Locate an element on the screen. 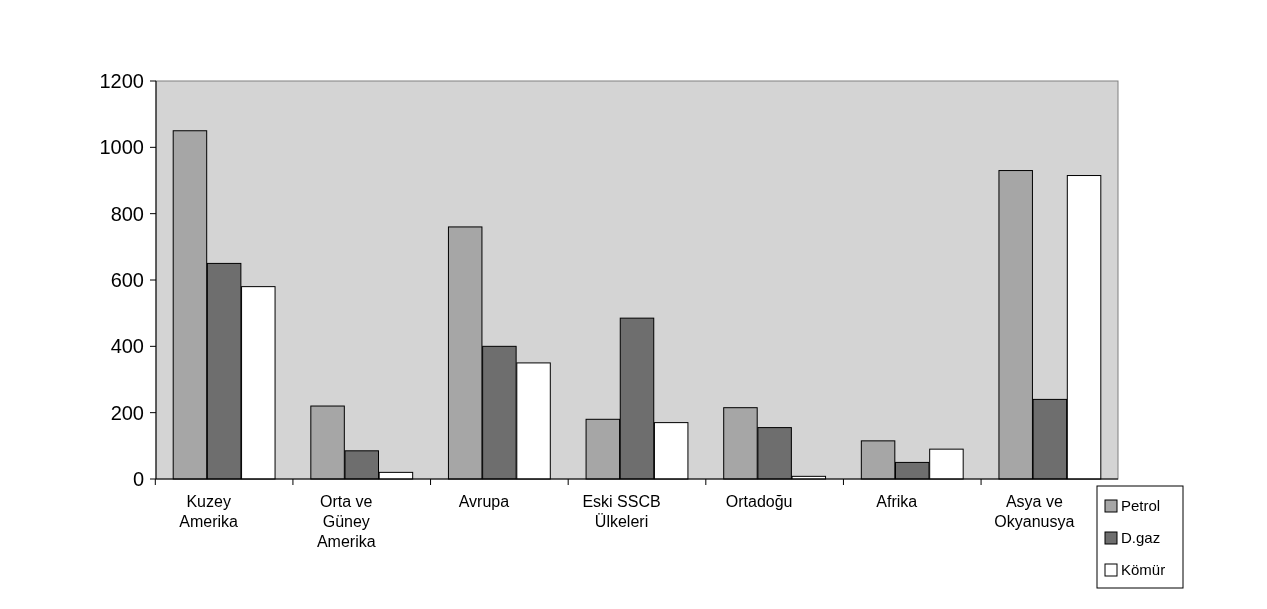 This screenshot has height=609, width=1267. x-tick-label: Afrika is located at coordinates (897, 501).